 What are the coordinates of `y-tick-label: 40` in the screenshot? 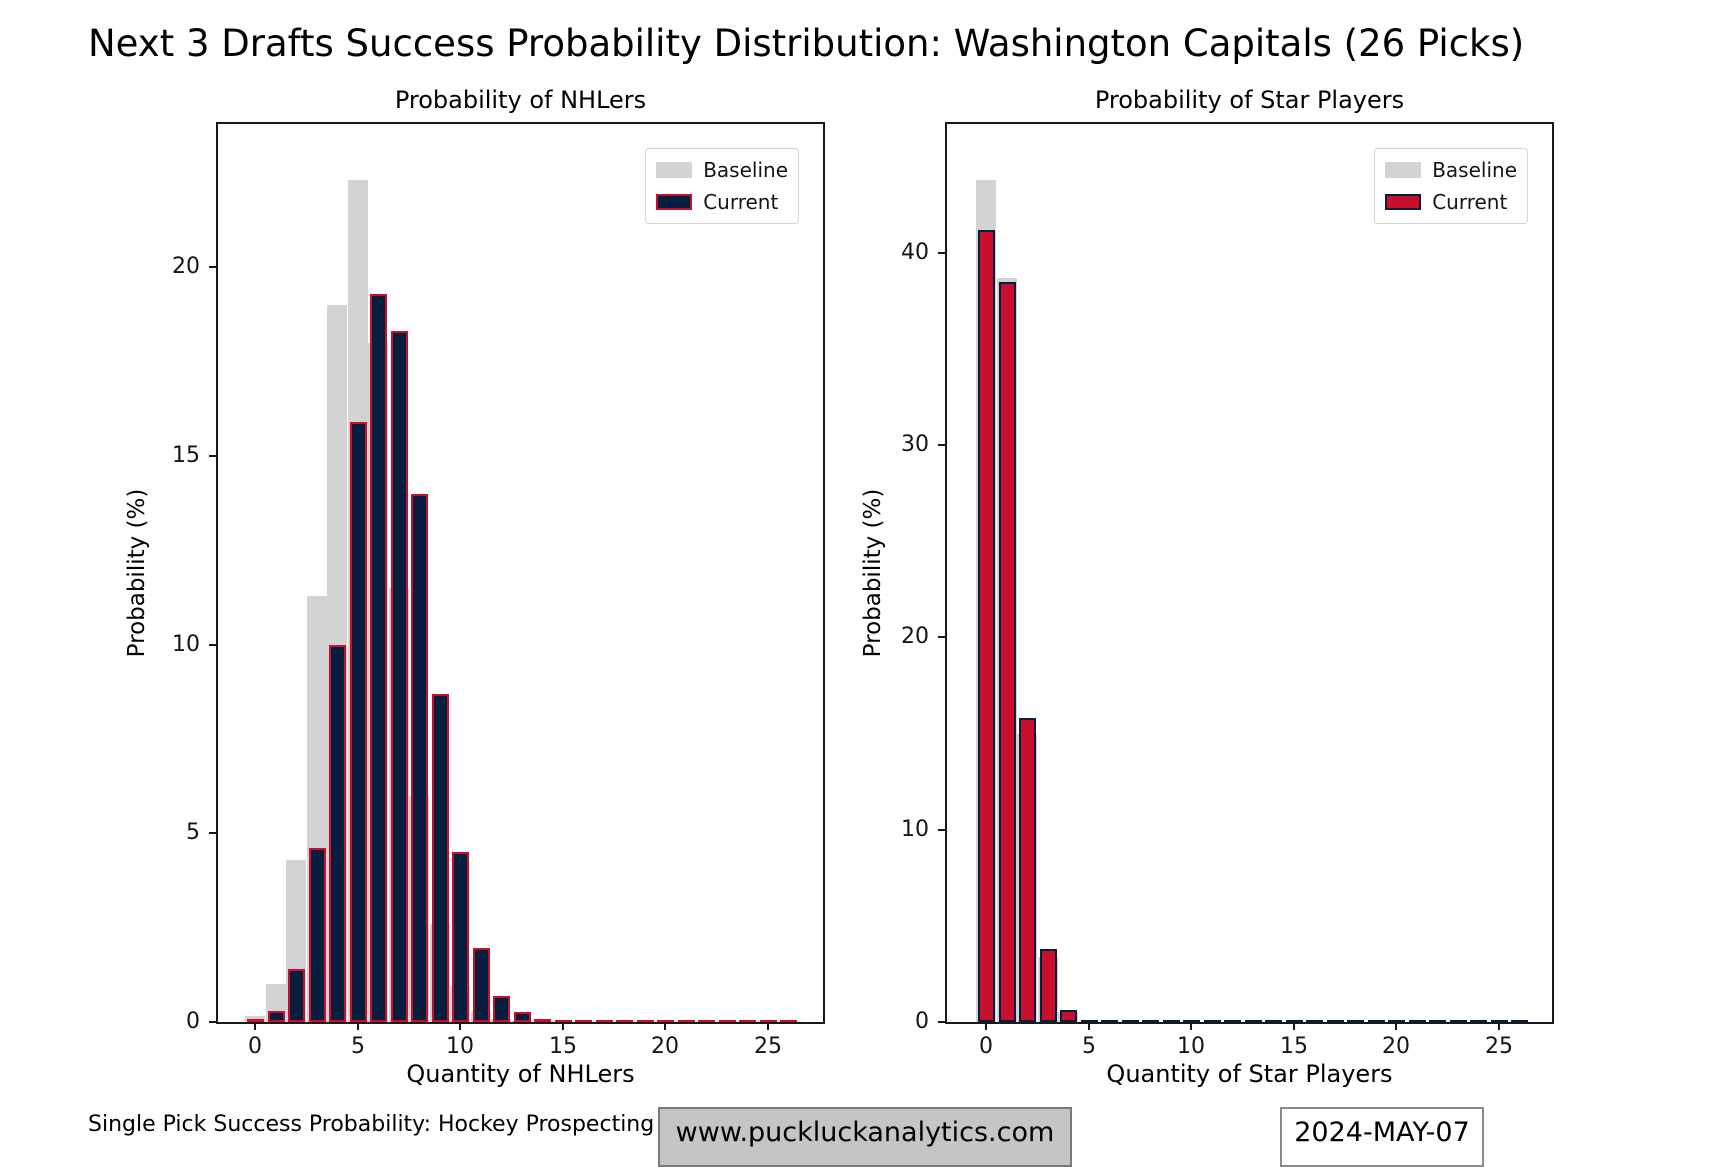 It's located at (915, 252).